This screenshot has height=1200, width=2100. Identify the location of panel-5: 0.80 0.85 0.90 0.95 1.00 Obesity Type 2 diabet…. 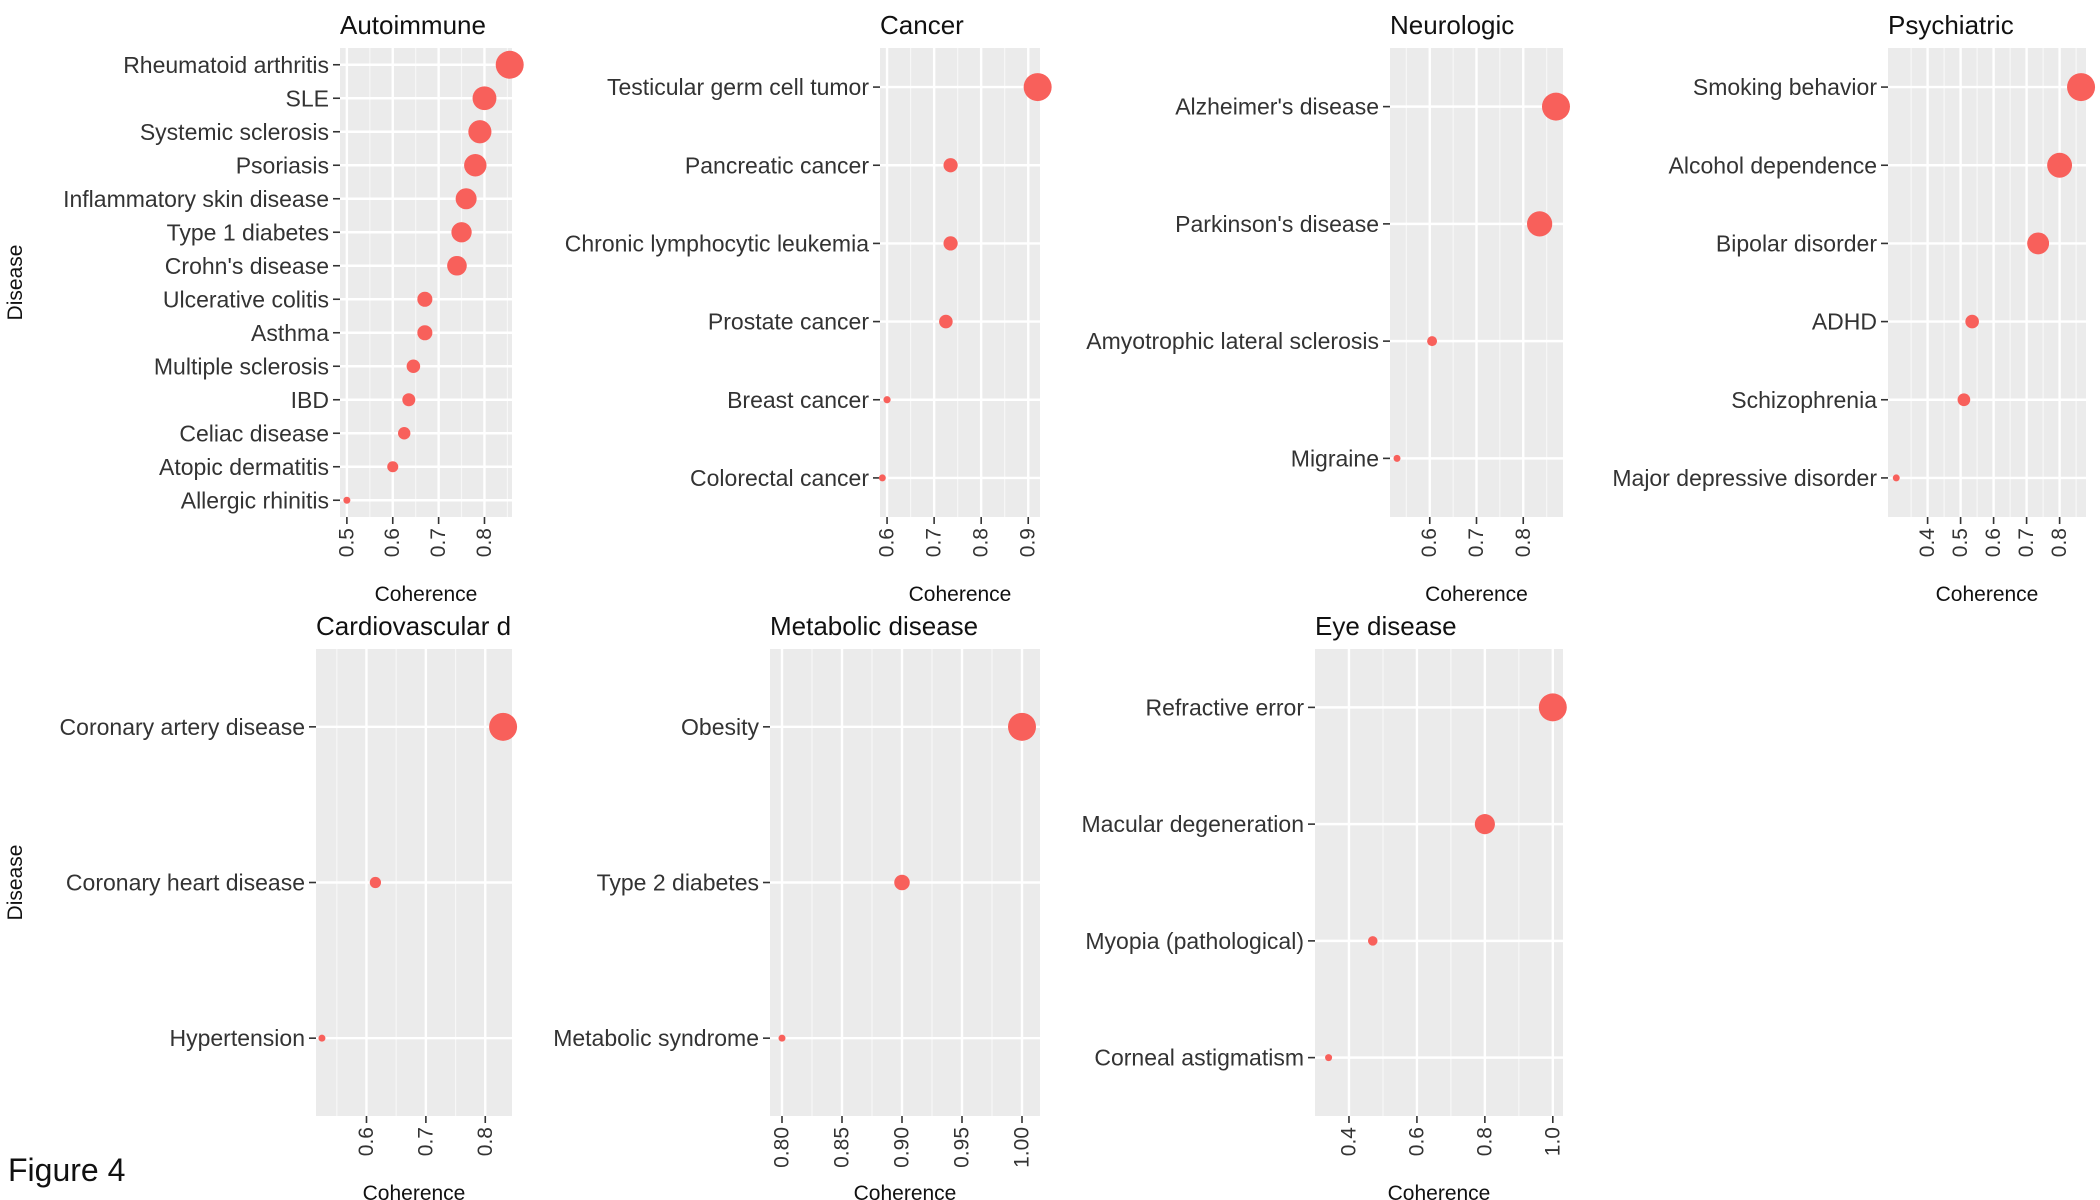
(796, 905).